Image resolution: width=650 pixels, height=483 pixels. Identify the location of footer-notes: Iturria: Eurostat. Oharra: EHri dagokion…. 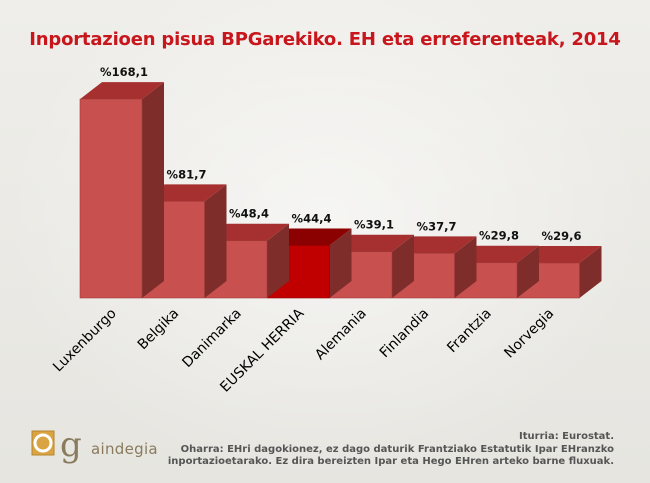
(391, 450).